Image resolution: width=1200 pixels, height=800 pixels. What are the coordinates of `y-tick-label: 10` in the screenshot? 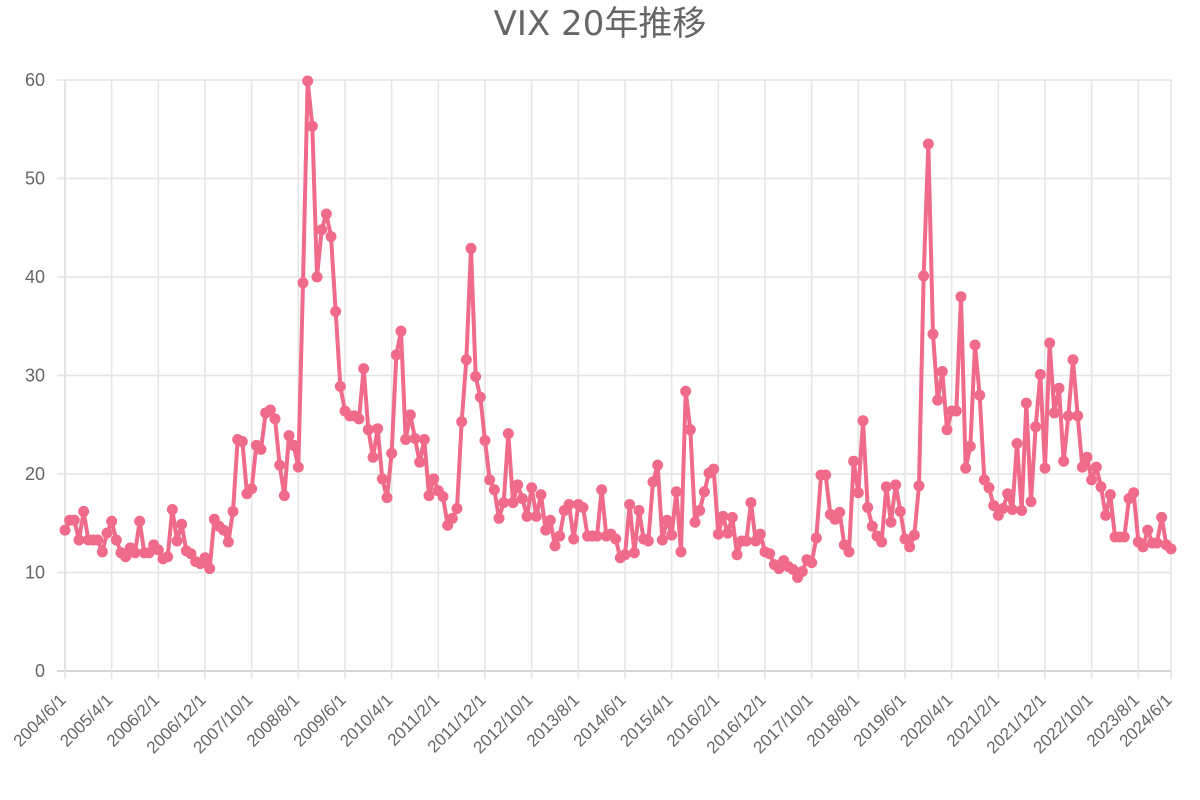 It's located at (35, 573).